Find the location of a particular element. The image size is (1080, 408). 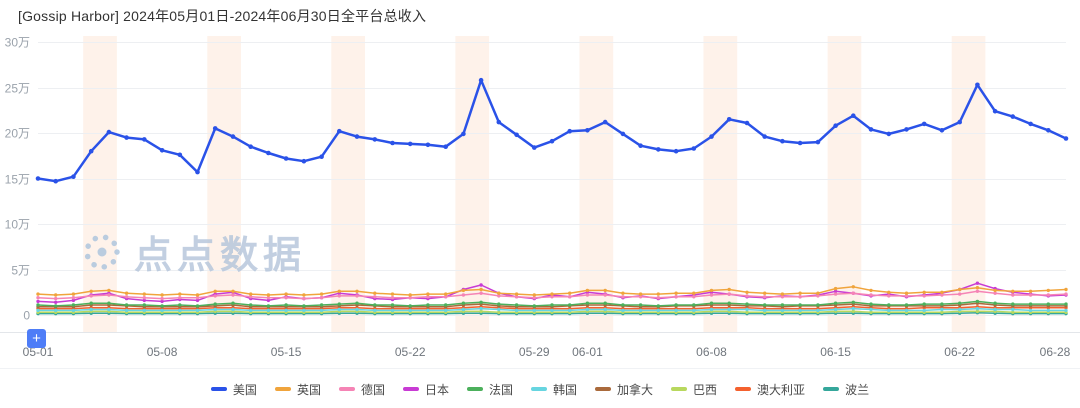

legend: 美国 英国 德国 日本 法国 韩国 加拿大 巴西 澳大利亚 波兰 is located at coordinates (540, 388).